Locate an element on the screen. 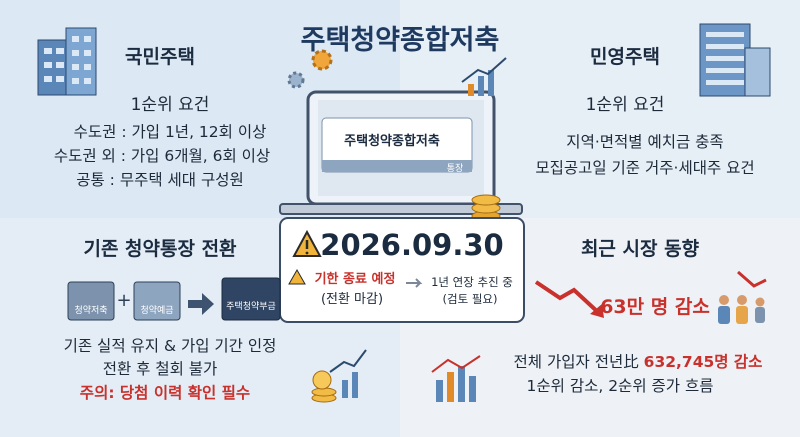 Image resolution: width=800 pixels, height=437 pixels. private-line: 지역·면적별 예치금 충족 is located at coordinates (645, 142).